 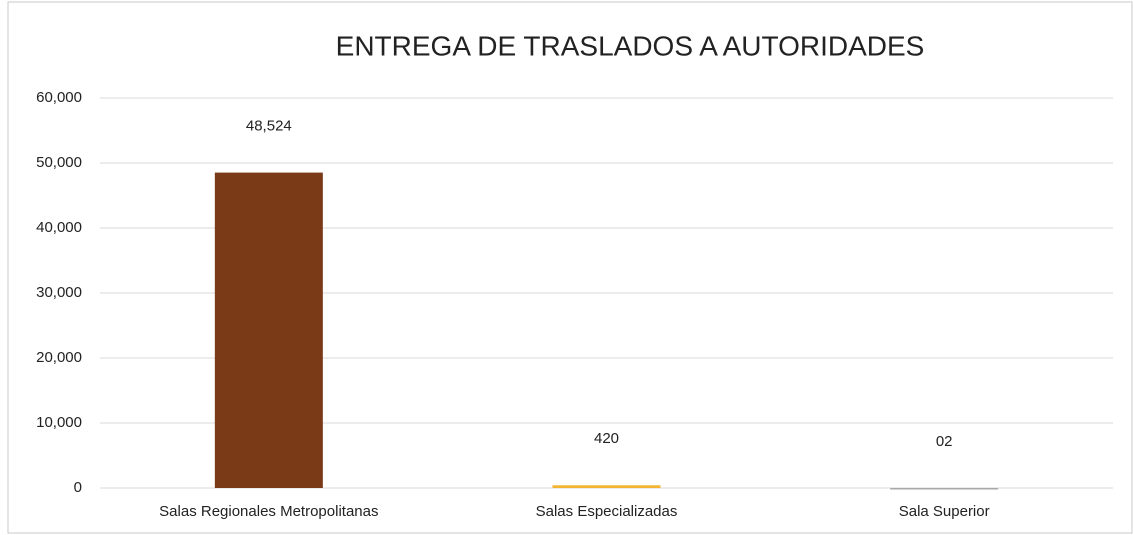 I want to click on y-tick-label: 20,000, so click(x=59, y=357).